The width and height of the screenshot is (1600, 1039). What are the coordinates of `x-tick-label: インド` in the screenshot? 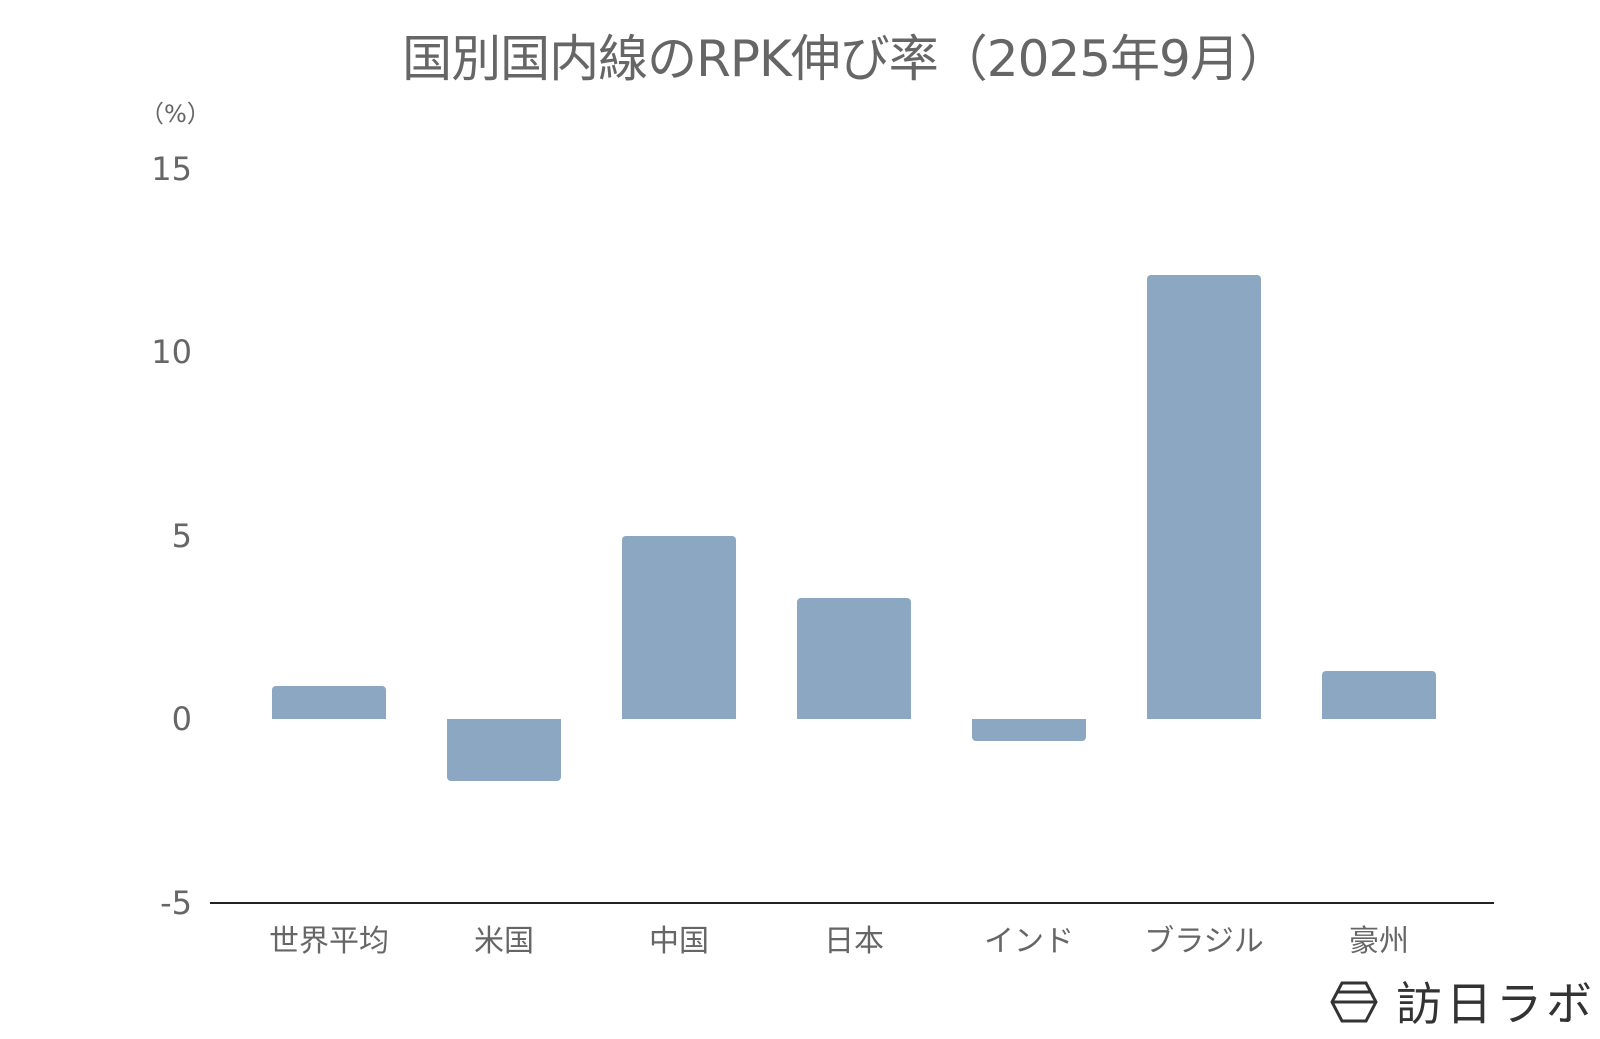 It's located at (1029, 941).